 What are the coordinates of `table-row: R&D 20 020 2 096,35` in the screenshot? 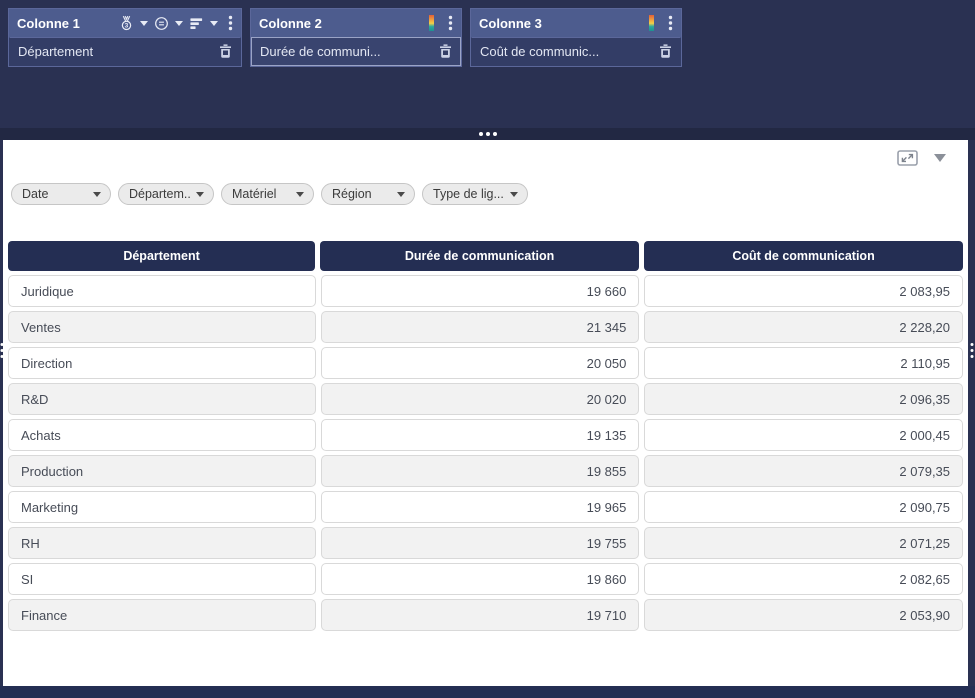 It's located at (486, 399).